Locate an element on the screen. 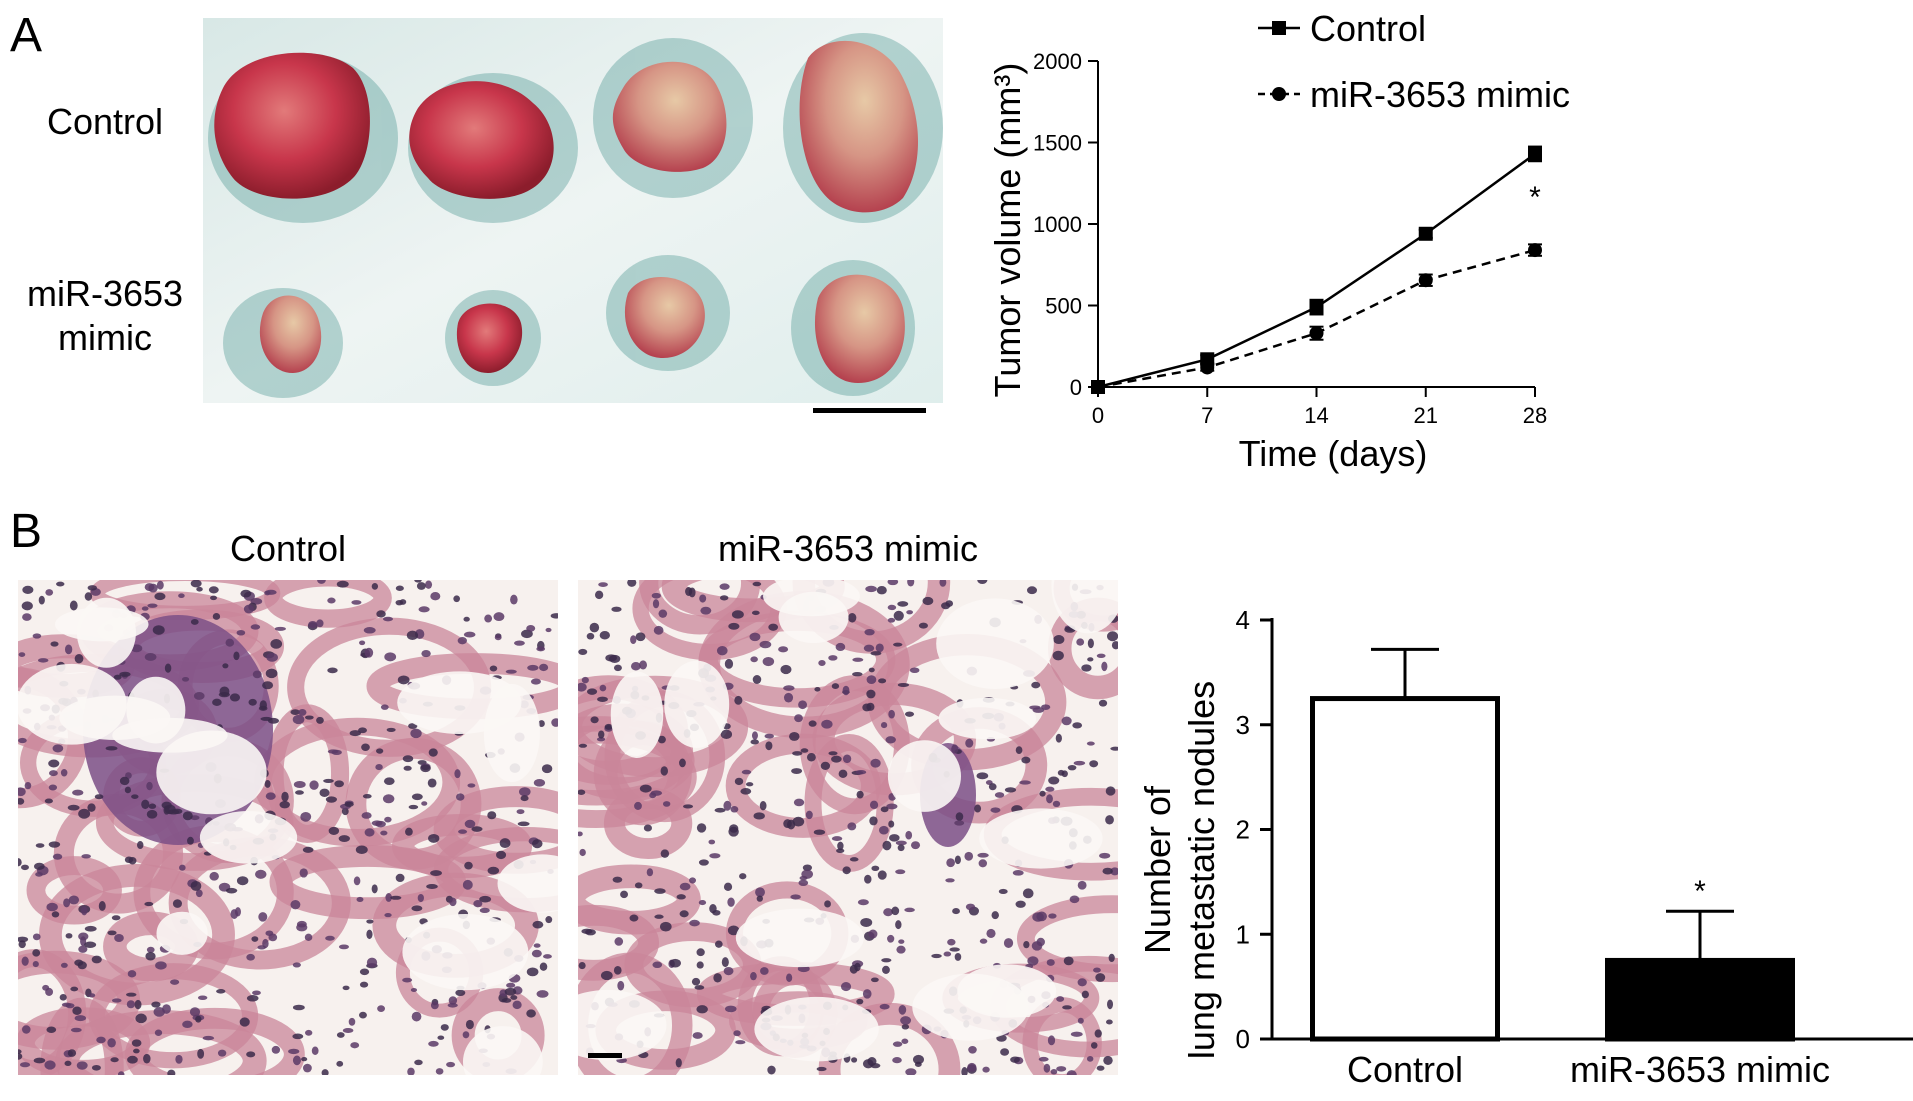  line-x-tick-label: 7 is located at coordinates (1207, 415).